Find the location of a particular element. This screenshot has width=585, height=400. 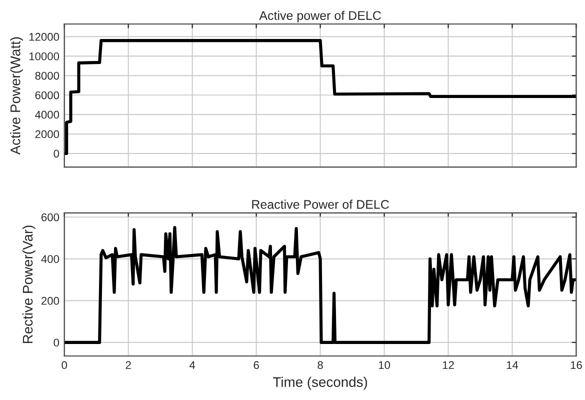

y-axis-title: Rective Power(Var) is located at coordinates (29, 284).